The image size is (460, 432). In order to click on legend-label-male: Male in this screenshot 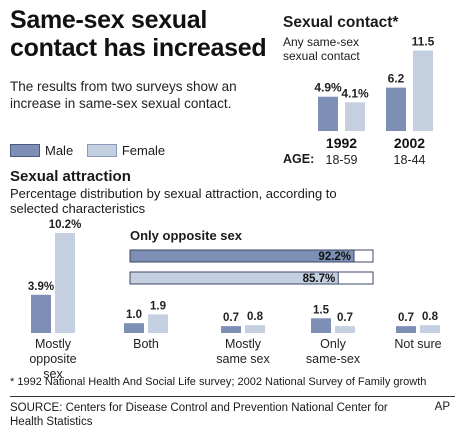, I will do `click(59, 150)`.